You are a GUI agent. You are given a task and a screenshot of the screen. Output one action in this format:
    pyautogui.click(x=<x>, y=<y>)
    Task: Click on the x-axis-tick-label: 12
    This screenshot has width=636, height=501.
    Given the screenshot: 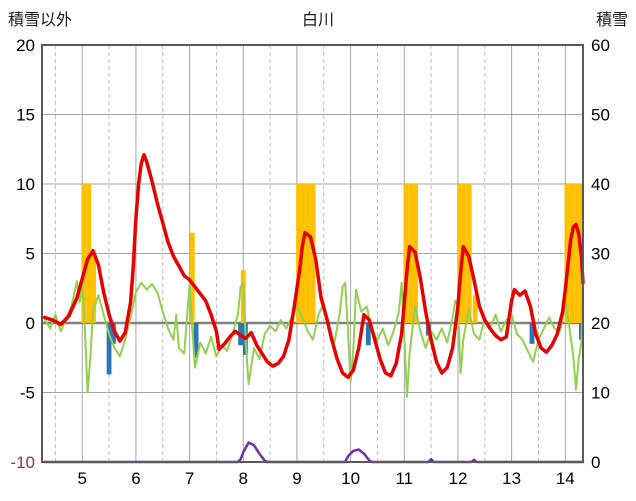 What is the action you would take?
    pyautogui.click(x=457, y=478)
    